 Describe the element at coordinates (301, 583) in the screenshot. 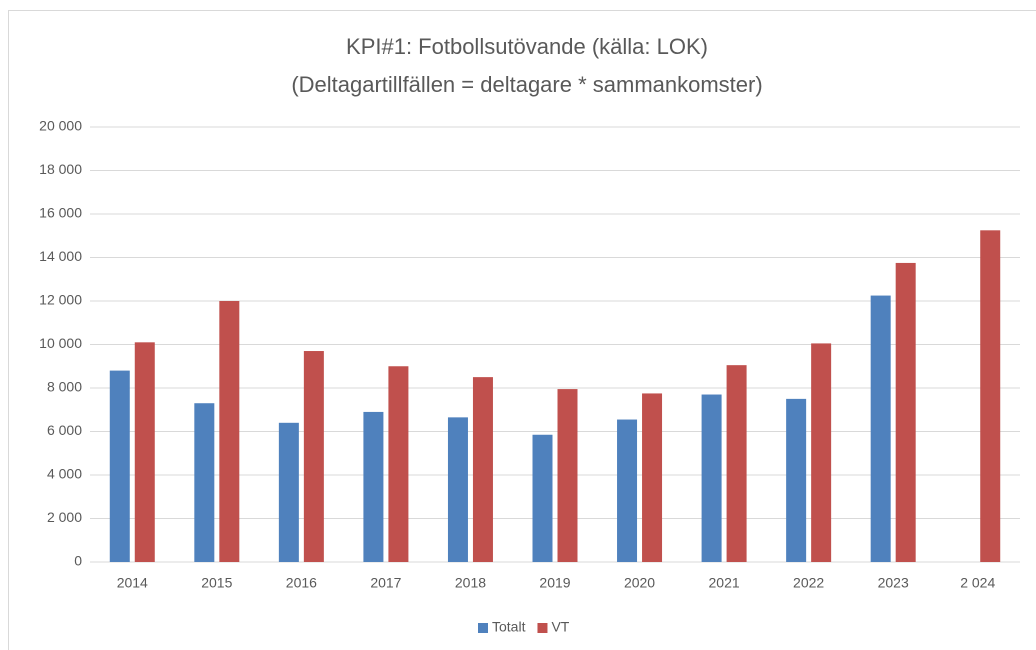

I see `x-tick-label: 2016` at that location.